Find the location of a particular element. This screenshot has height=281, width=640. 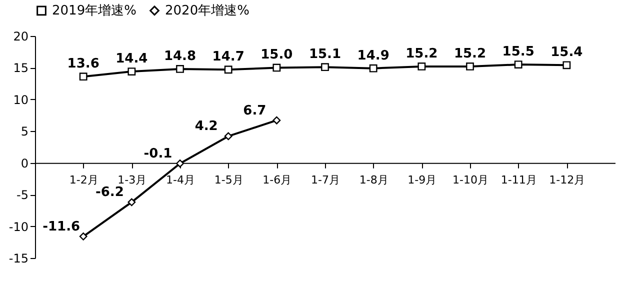

data-label: 14.8 is located at coordinates (180, 56).